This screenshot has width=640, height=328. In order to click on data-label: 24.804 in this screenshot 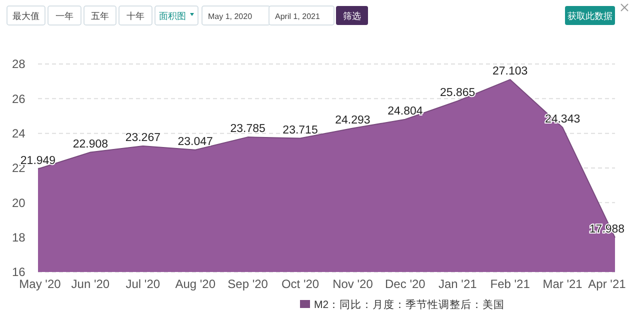, I will do `click(406, 111)`.